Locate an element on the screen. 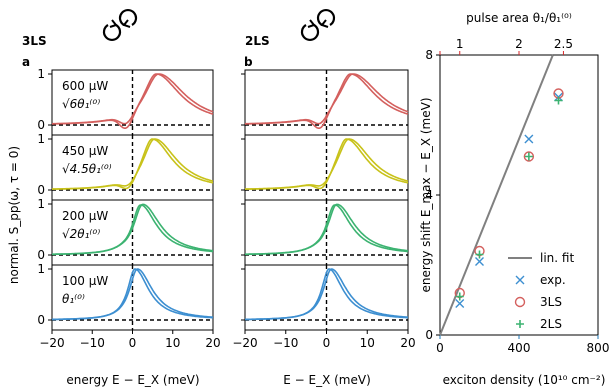 The width and height of the screenshot is (614, 391). power-label: 100 μW is located at coordinates (85, 281).